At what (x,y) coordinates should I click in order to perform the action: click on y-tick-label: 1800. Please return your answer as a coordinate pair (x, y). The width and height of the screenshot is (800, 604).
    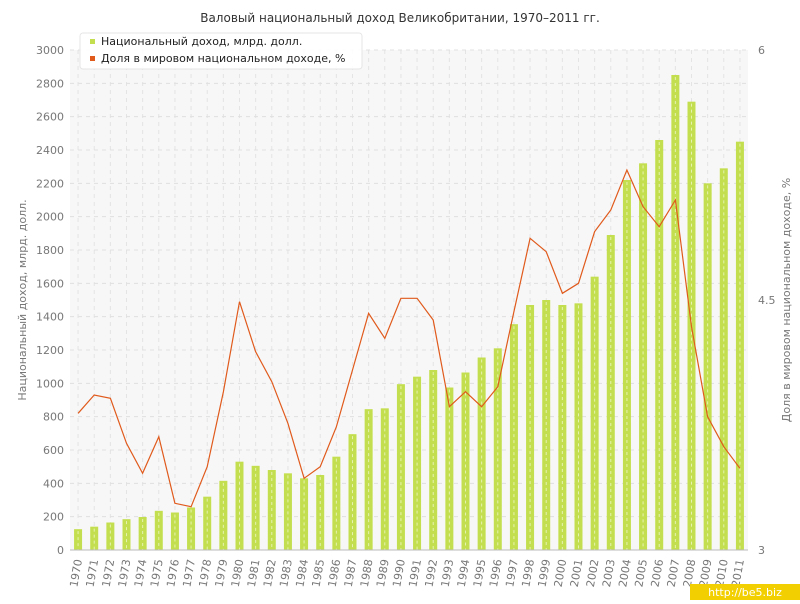
    Looking at the image, I should click on (50, 250).